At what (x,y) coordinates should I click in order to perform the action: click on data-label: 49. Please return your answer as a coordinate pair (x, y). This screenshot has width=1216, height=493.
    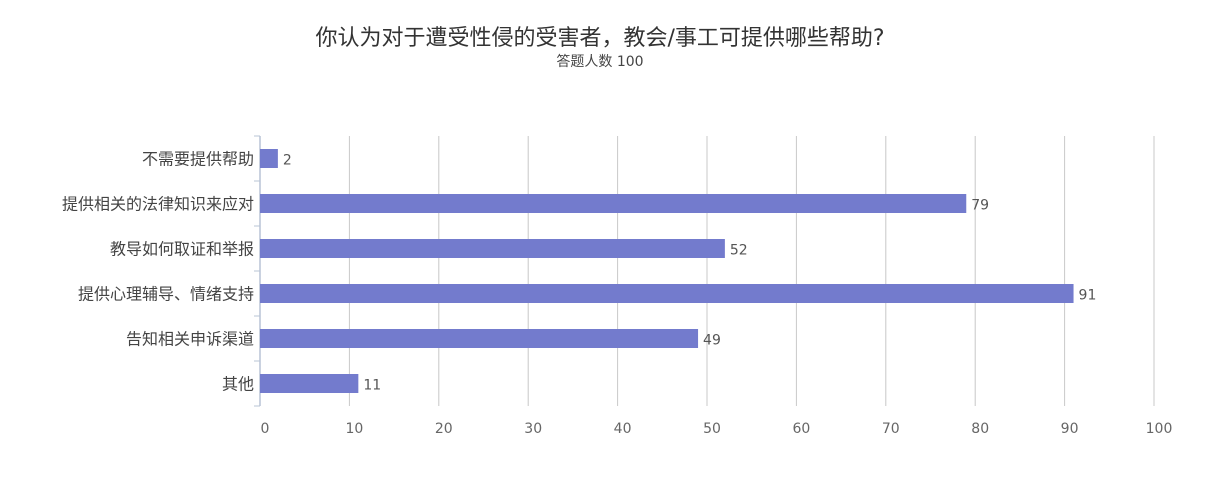
    Looking at the image, I should click on (712, 341).